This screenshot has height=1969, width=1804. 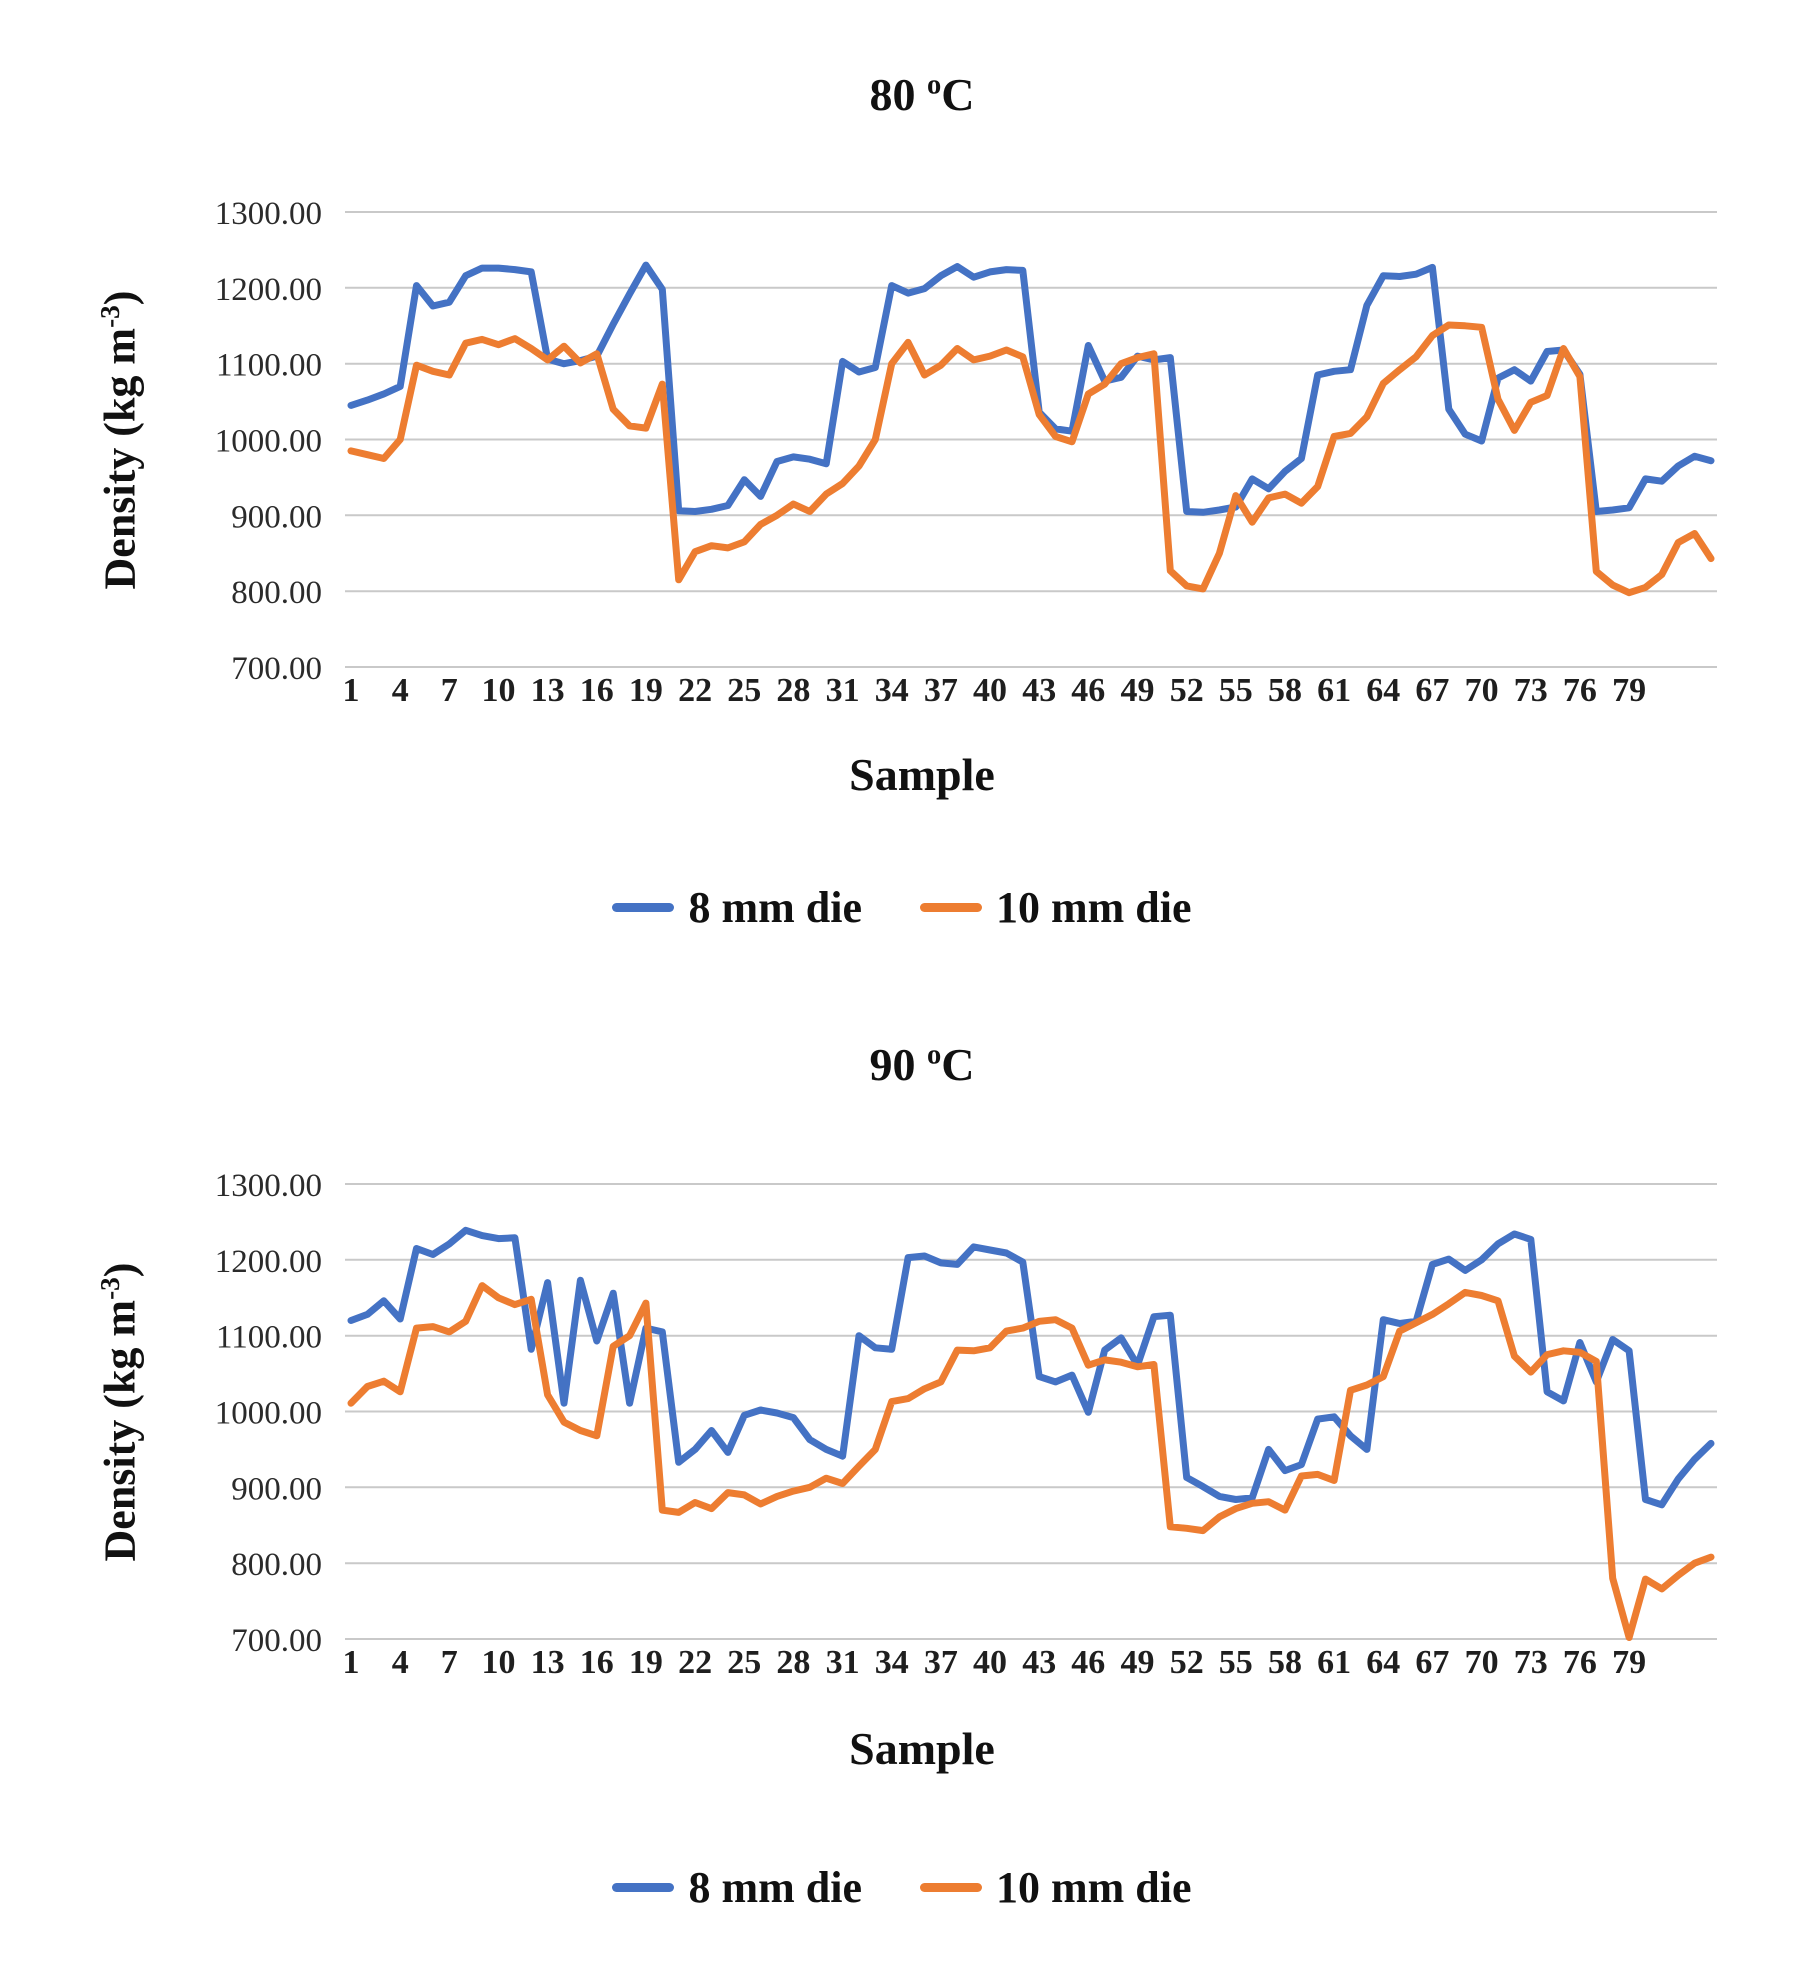 What do you see at coordinates (898, 1064) in the screenshot?
I see `chart-title-90c-text: 90` at bounding box center [898, 1064].